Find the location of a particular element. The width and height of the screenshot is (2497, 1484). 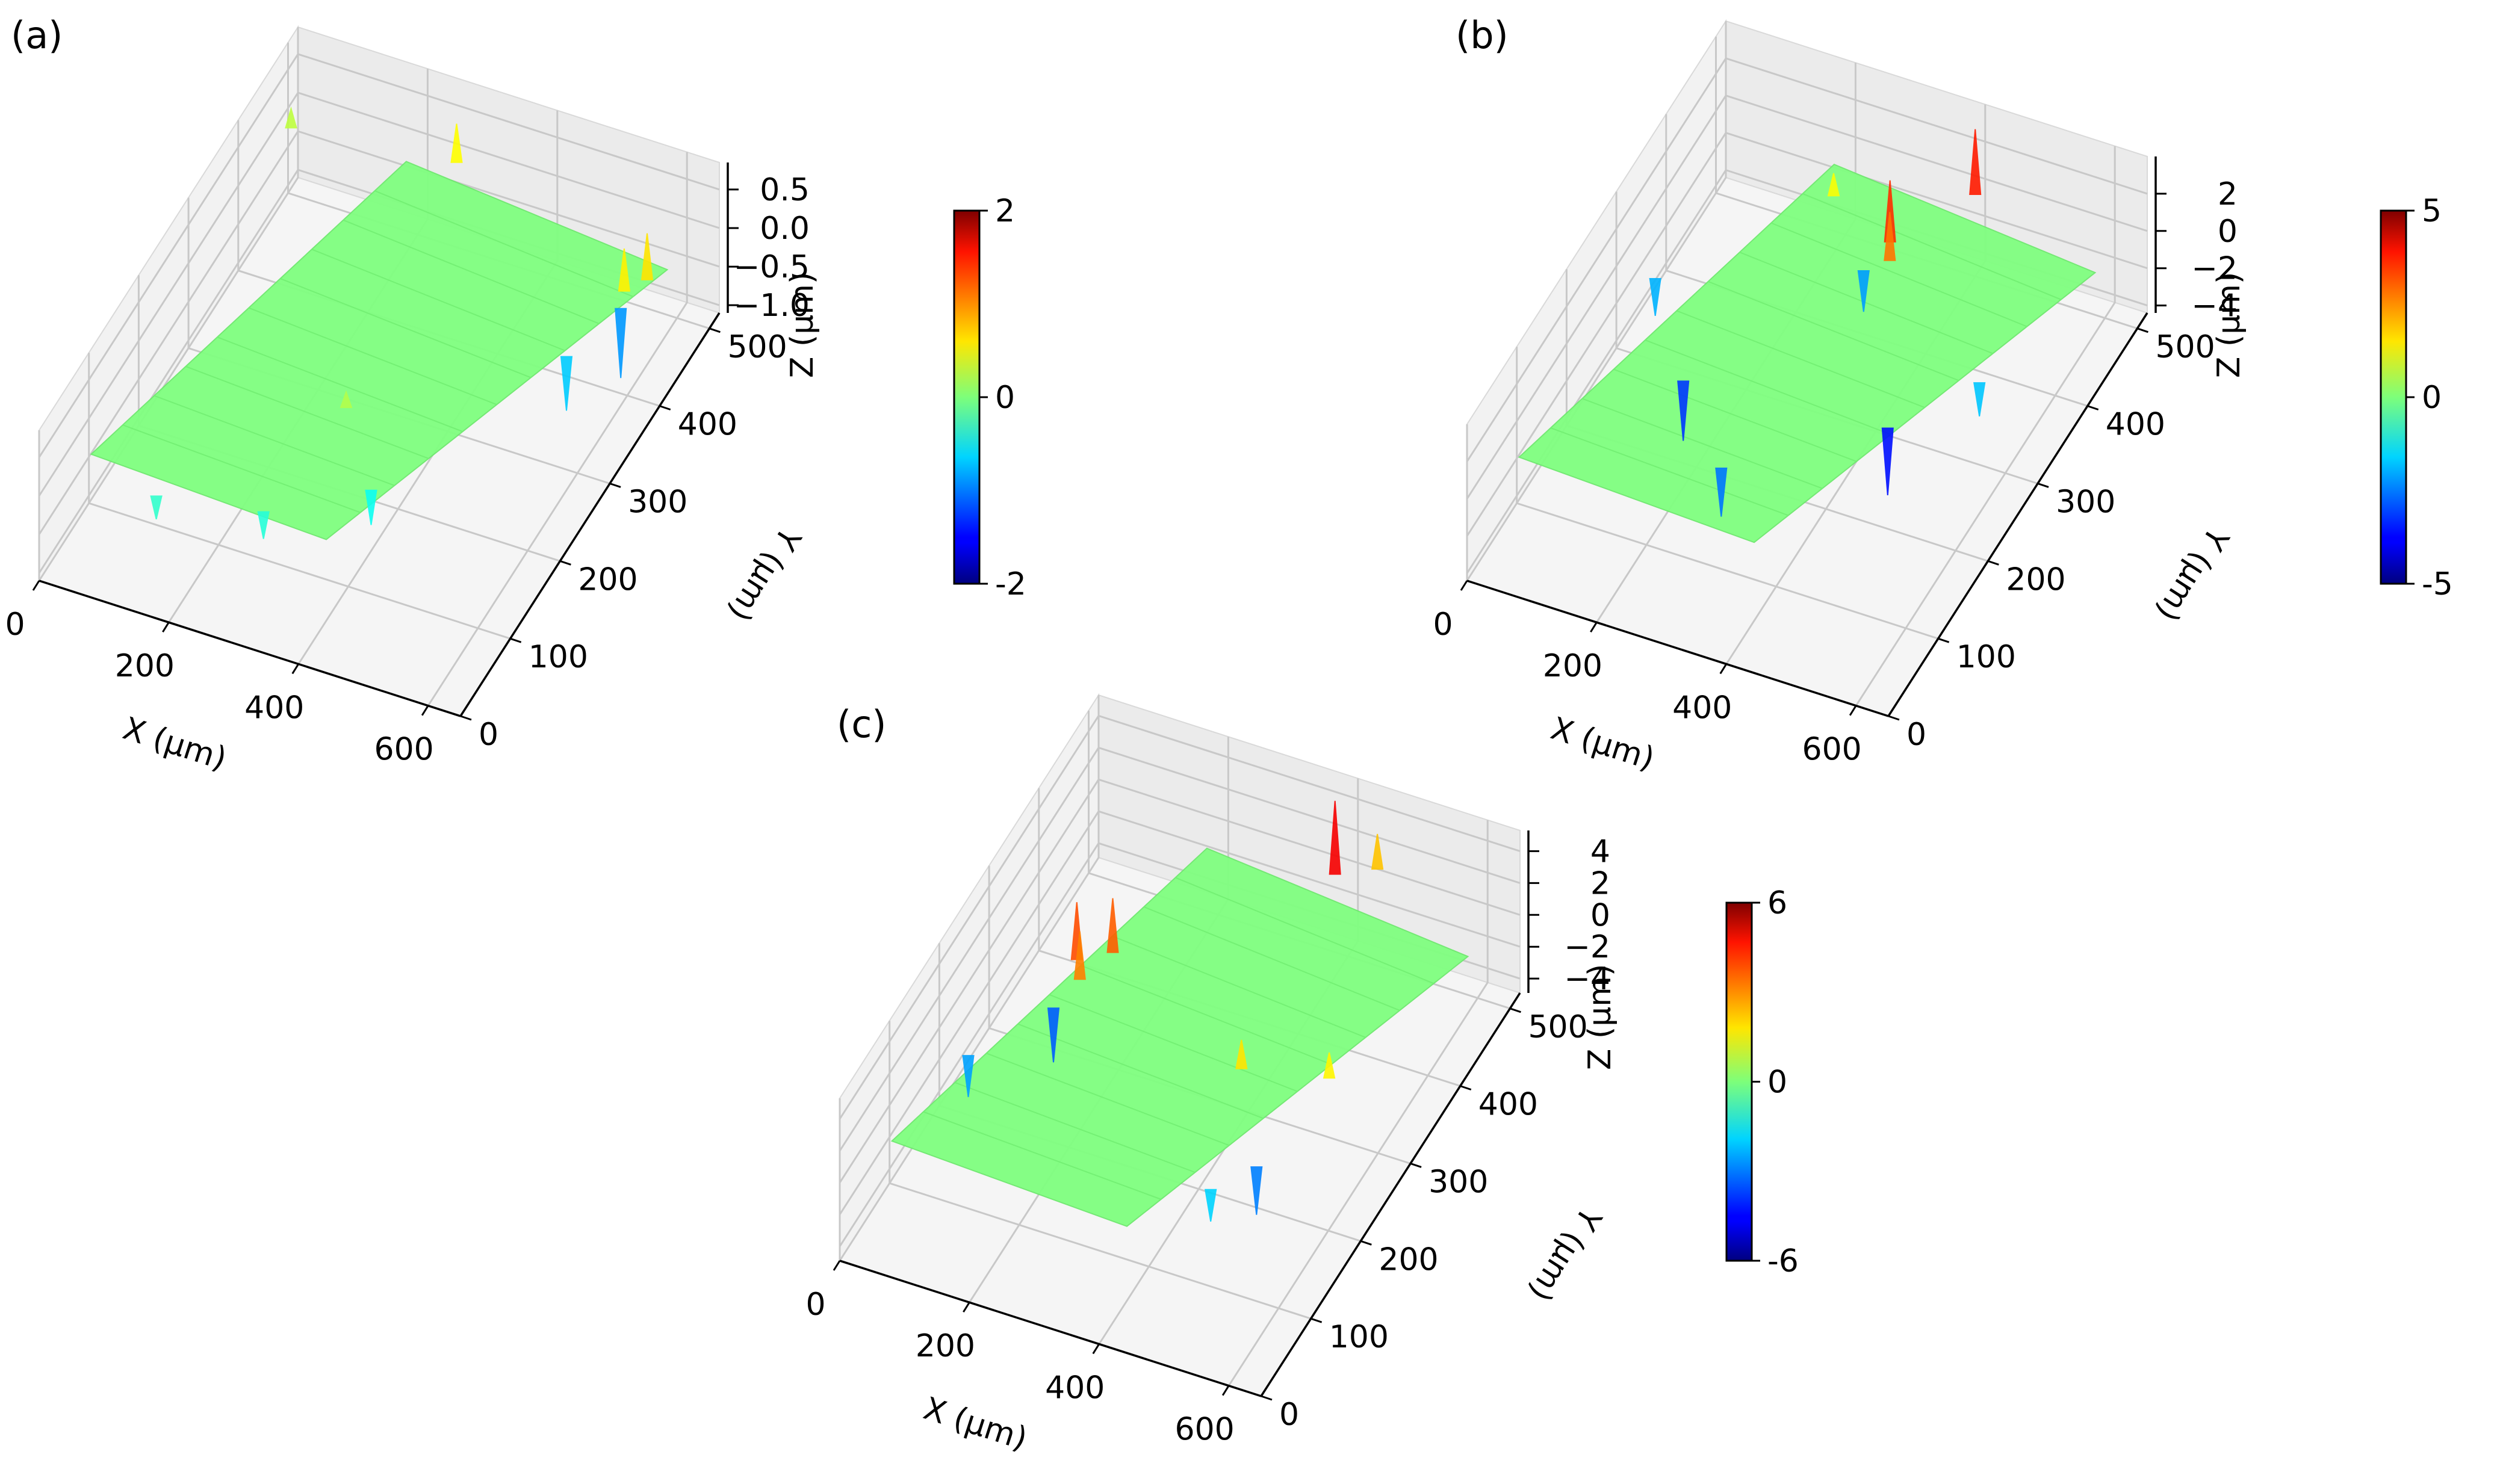

y-tick-label: 400 is located at coordinates (2135, 425).